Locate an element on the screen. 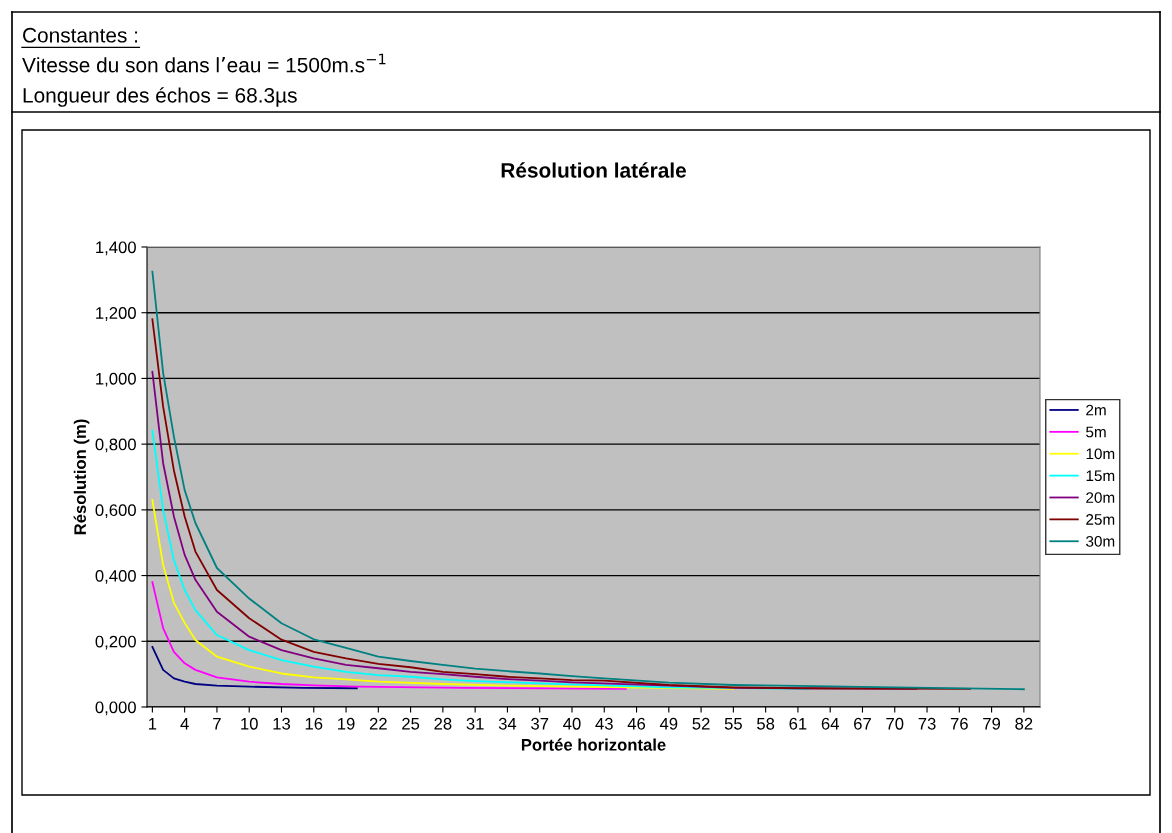 The image size is (1172, 833). x-tick-label: 7 is located at coordinates (217, 724).